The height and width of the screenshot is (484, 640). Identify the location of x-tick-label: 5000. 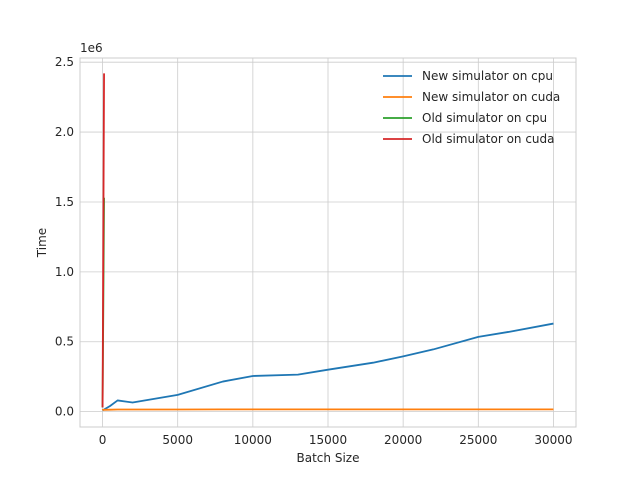
(177, 440).